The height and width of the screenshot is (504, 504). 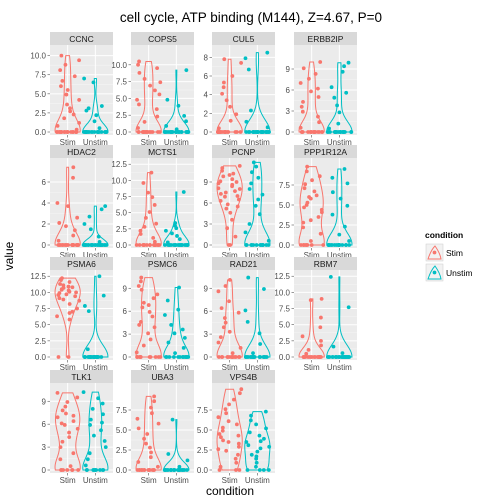 What do you see at coordinates (152, 89) in the screenshot?
I see `facet-cops5: COPS5 0.0 2.5 5.0 7.5 10.0 Stim Unstim` at bounding box center [152, 89].